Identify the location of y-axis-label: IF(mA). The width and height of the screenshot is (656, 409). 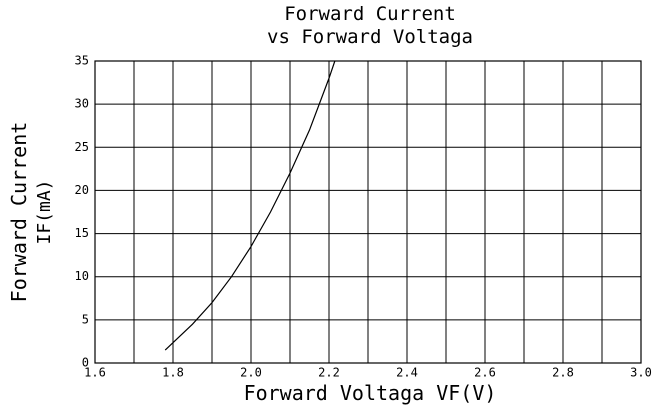
(44, 211).